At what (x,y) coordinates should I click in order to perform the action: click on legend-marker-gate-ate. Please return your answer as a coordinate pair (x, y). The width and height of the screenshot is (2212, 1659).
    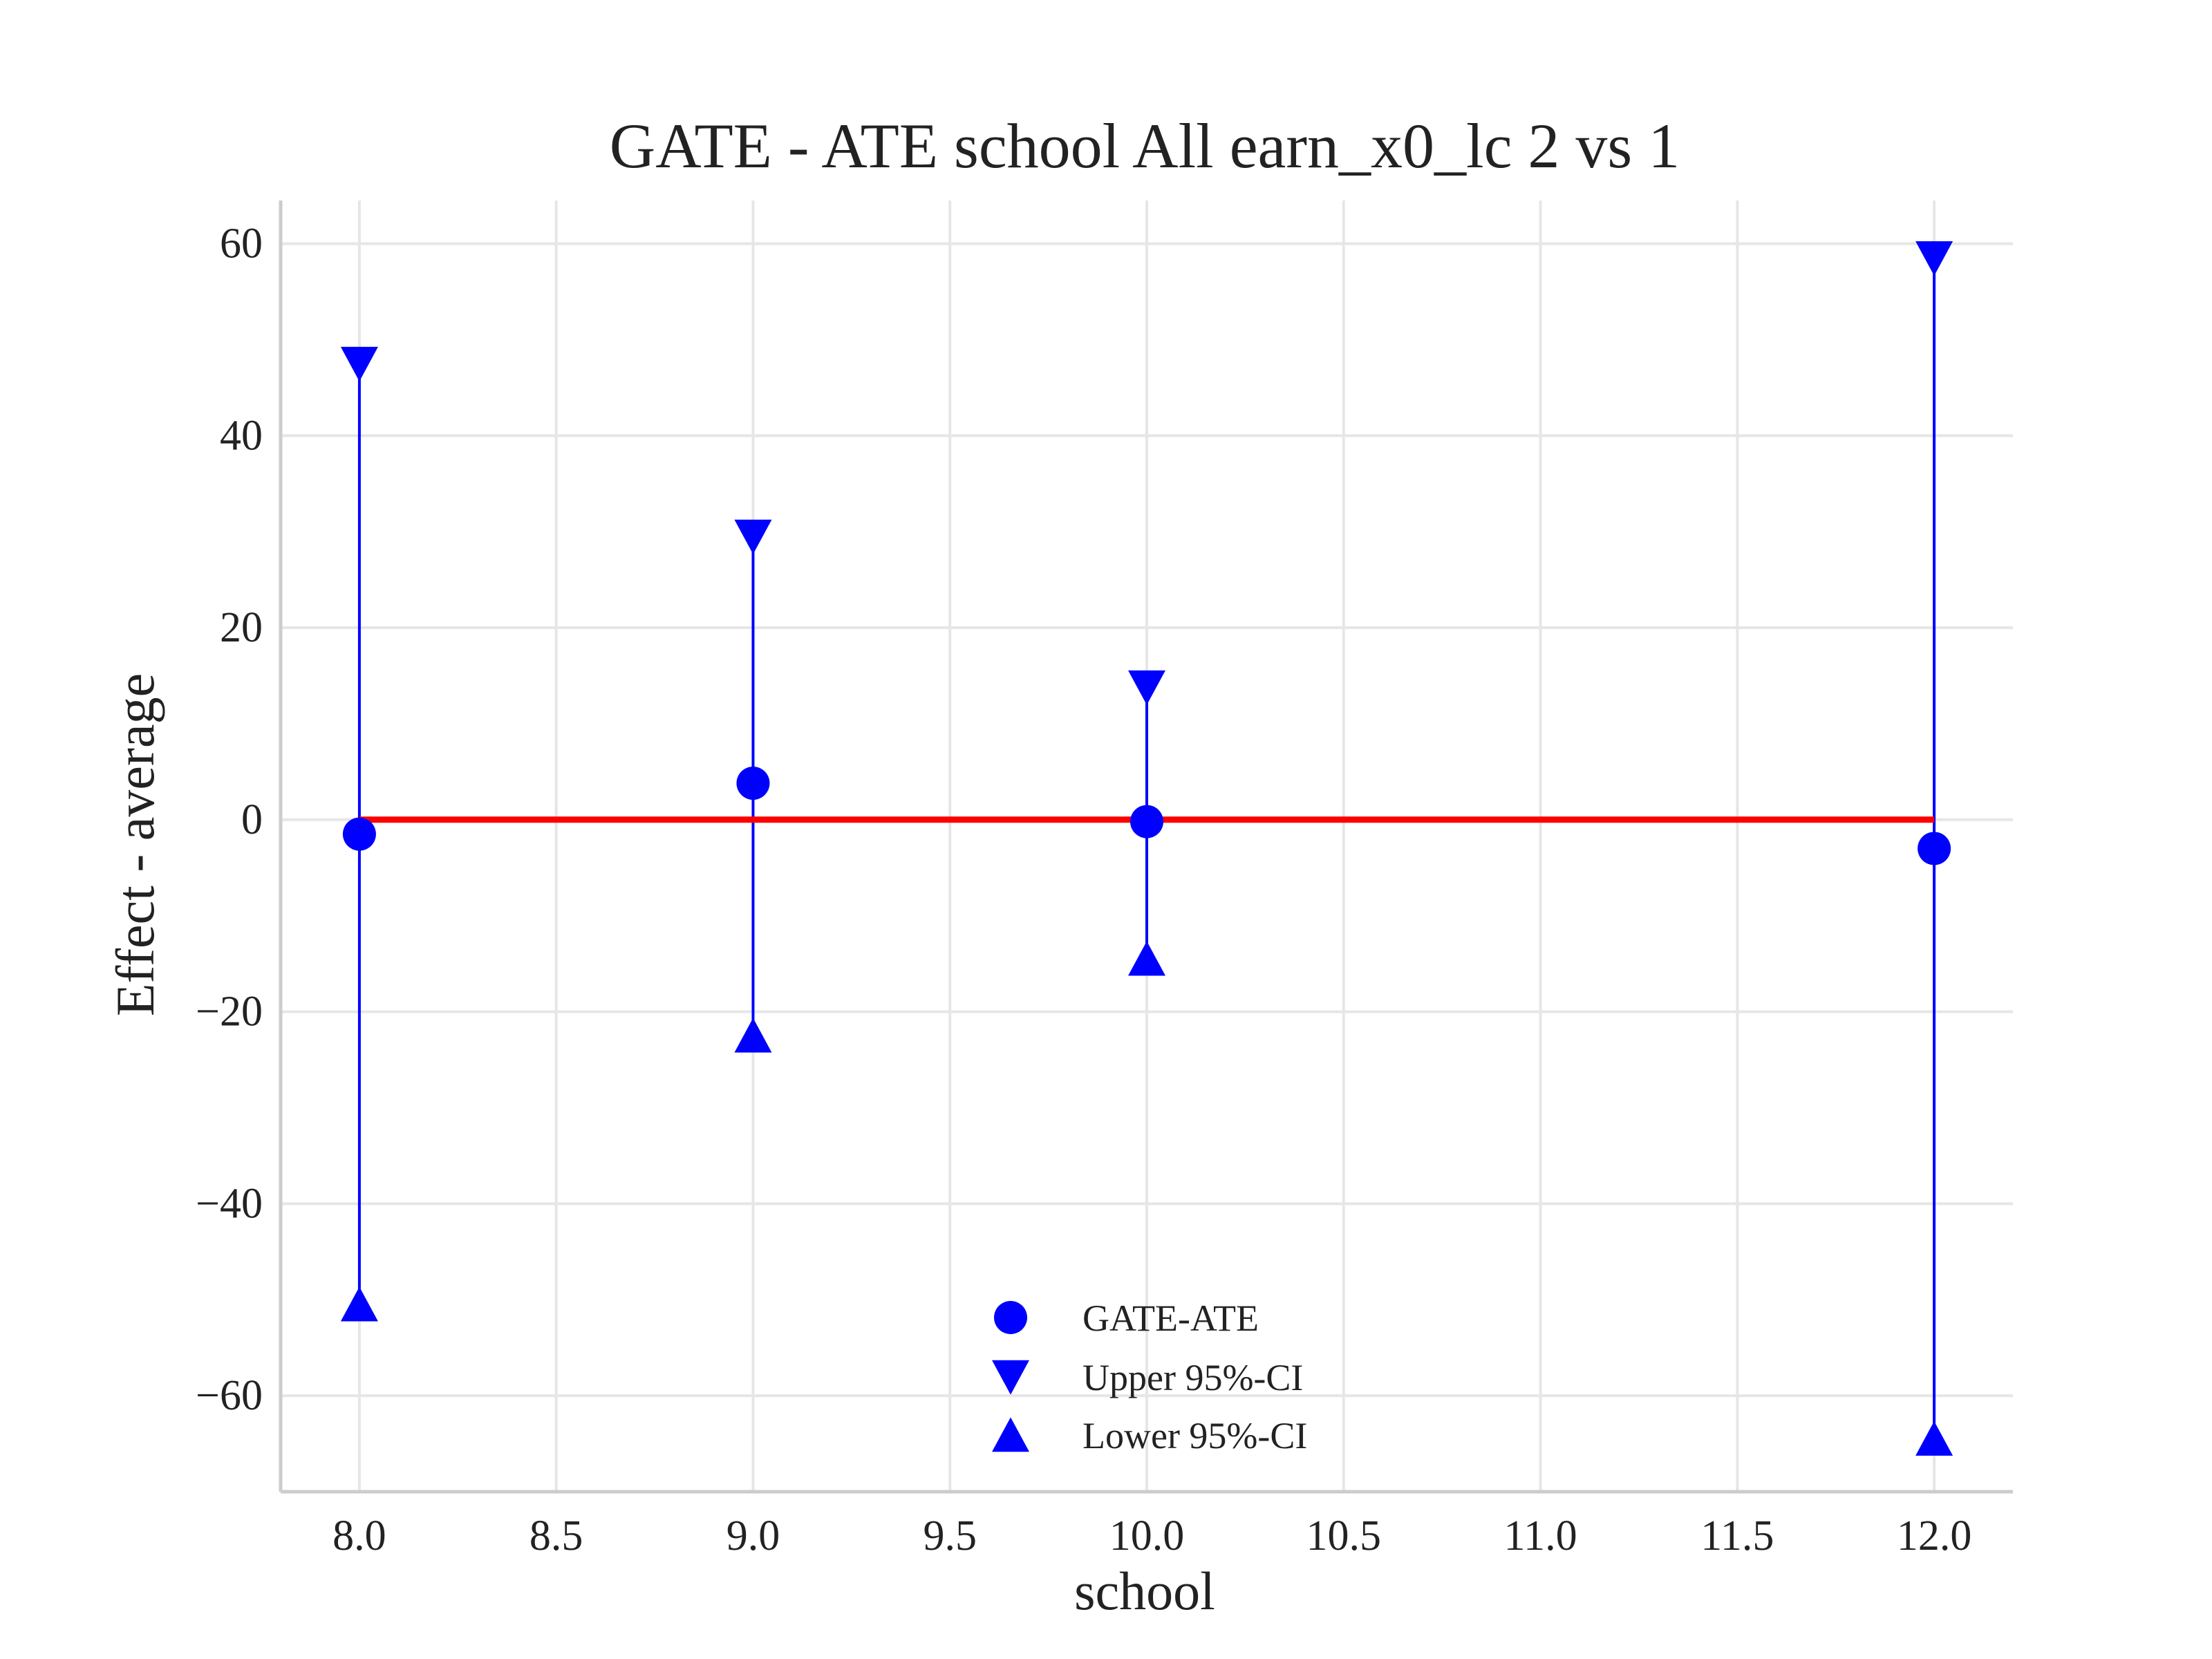
    Looking at the image, I should click on (1011, 1317).